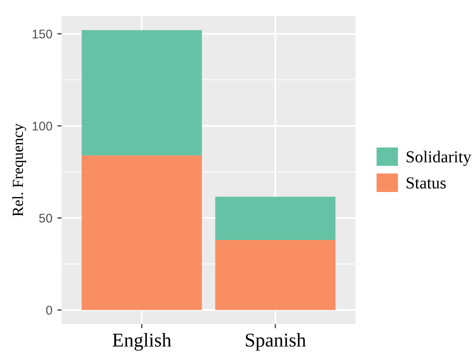 This screenshot has height=358, width=474. I want to click on y-tick-label: 0, so click(49, 310).